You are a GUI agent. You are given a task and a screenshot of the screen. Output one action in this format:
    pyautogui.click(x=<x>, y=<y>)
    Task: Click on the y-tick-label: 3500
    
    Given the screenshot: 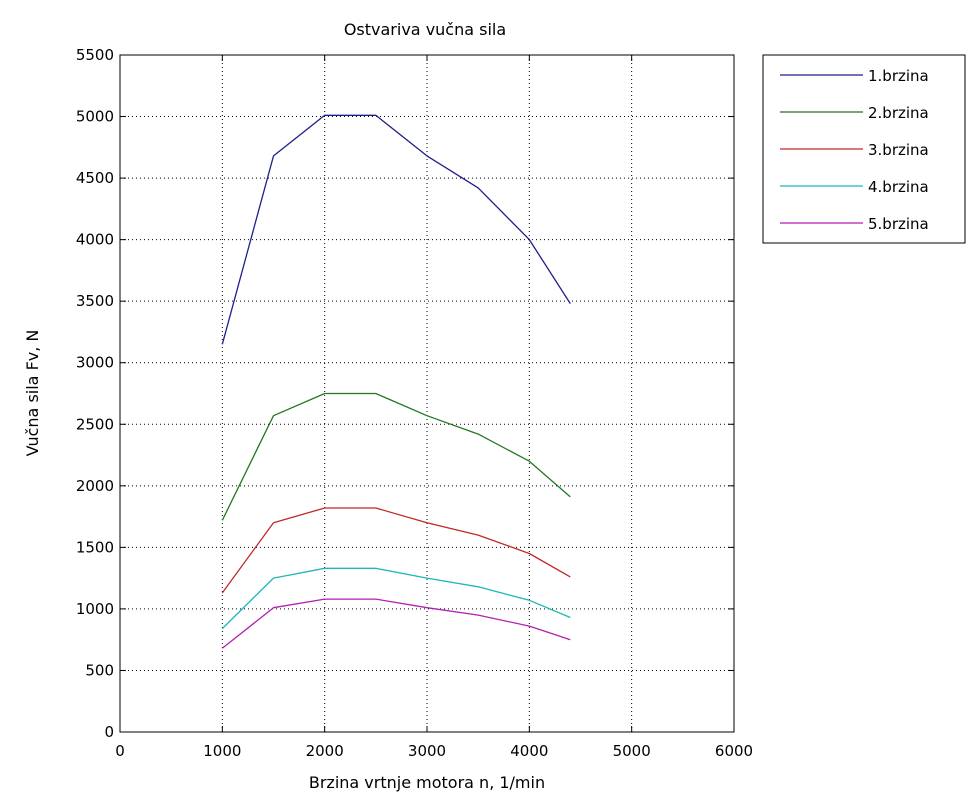 What is the action you would take?
    pyautogui.click(x=95, y=301)
    